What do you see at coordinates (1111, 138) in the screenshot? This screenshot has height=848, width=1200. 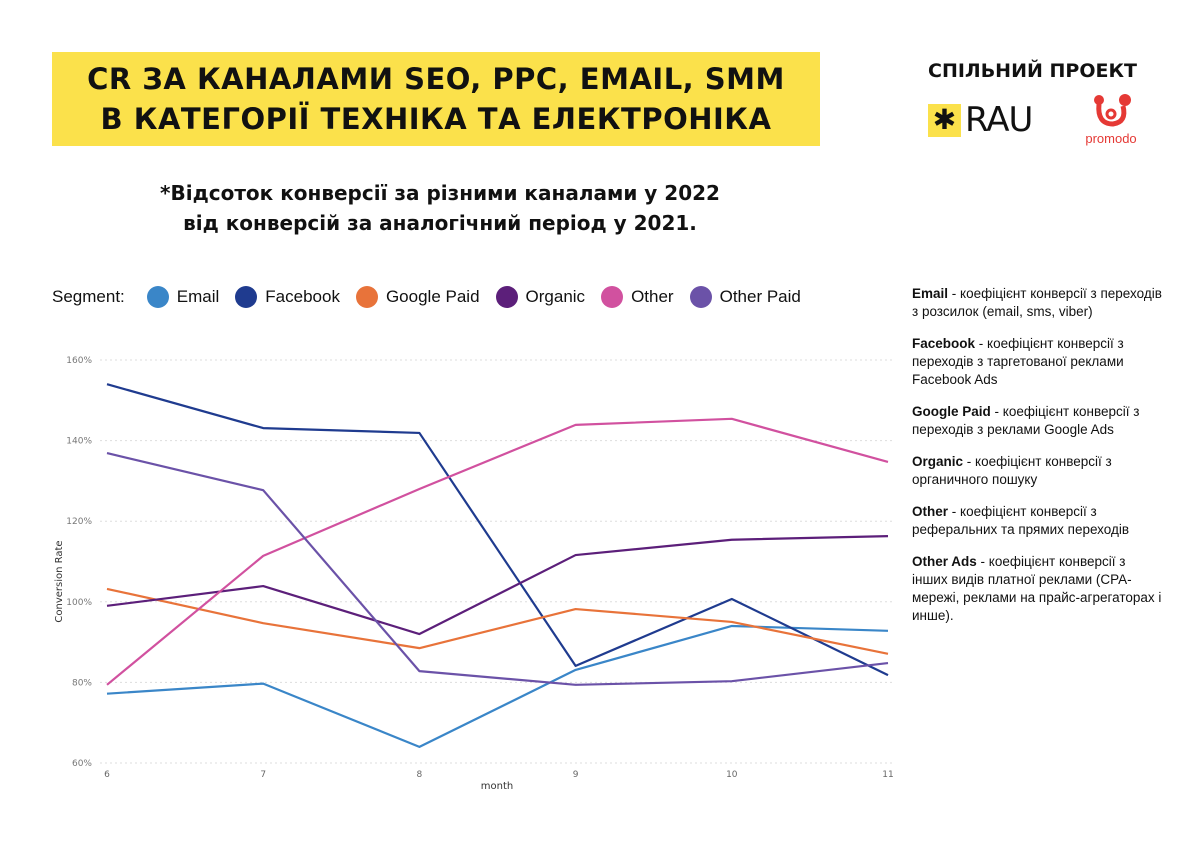 I see `promodo-logo-text: promodo` at bounding box center [1111, 138].